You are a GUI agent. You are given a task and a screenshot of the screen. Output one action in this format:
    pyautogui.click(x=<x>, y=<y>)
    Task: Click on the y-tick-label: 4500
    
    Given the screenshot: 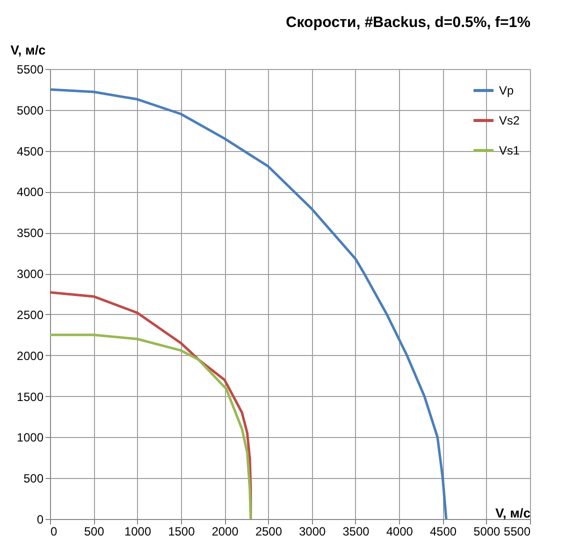 What is the action you would take?
    pyautogui.click(x=30, y=151)
    